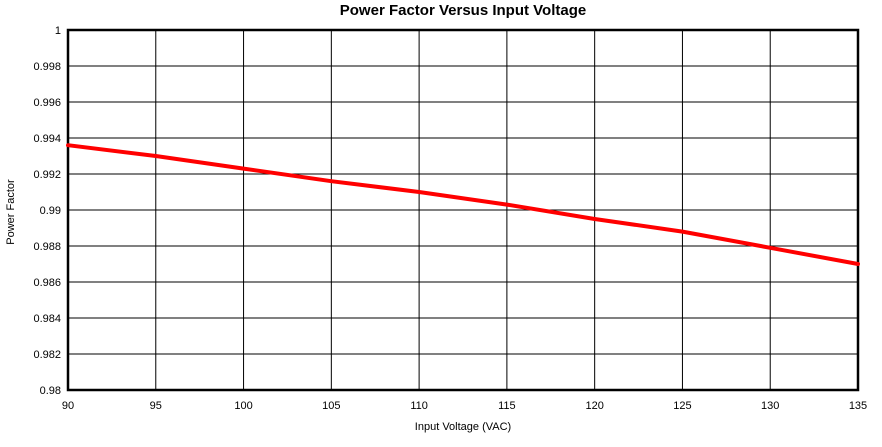 The width and height of the screenshot is (882, 447). I want to click on x-tick-label: 105, so click(331, 406).